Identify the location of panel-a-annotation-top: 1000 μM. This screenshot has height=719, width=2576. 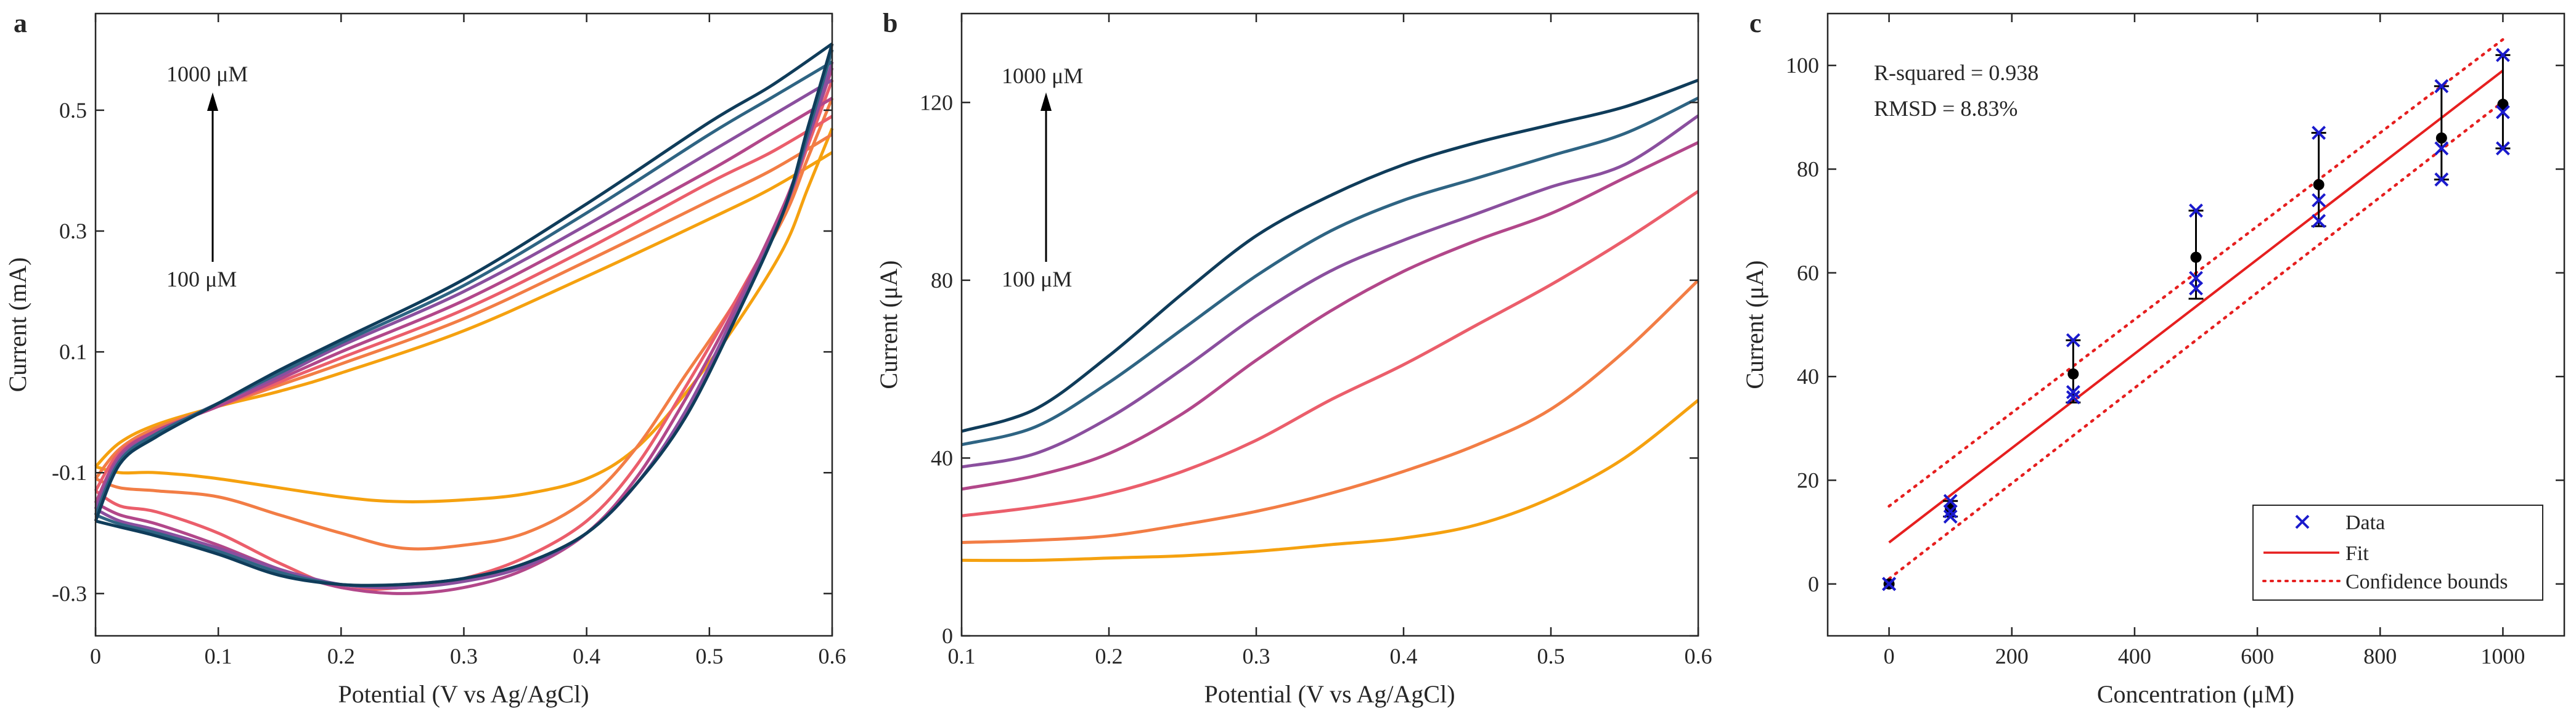
(207, 74).